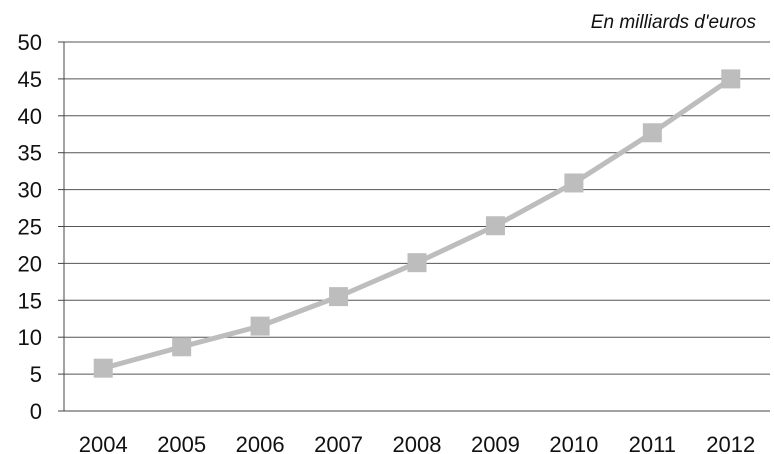 The height and width of the screenshot is (454, 774). What do you see at coordinates (573, 443) in the screenshot?
I see `x-tick-label: 2010` at bounding box center [573, 443].